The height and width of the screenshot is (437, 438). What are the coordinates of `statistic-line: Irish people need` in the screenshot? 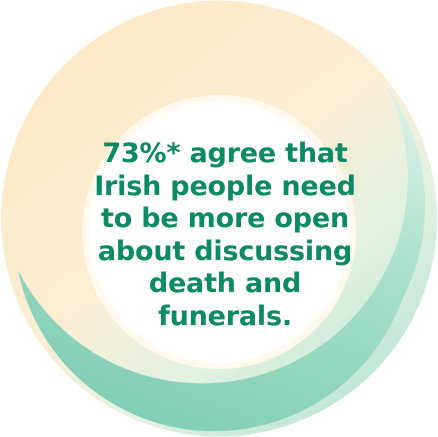 It's located at (225, 186).